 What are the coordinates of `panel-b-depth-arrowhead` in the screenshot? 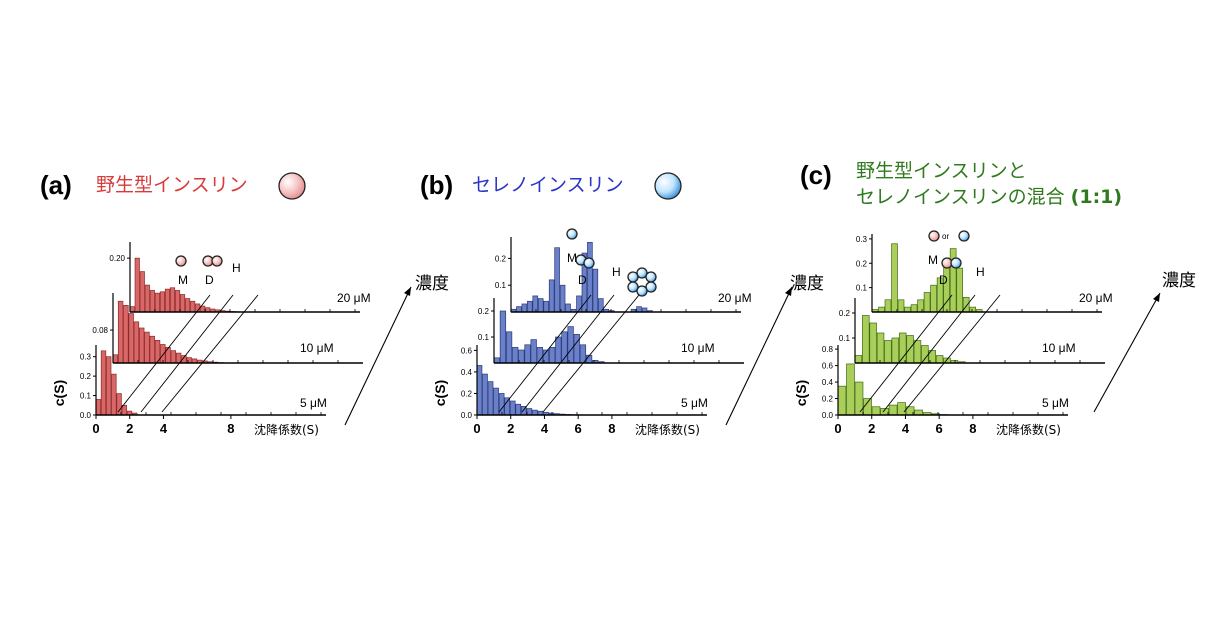 It's located at (788, 291).